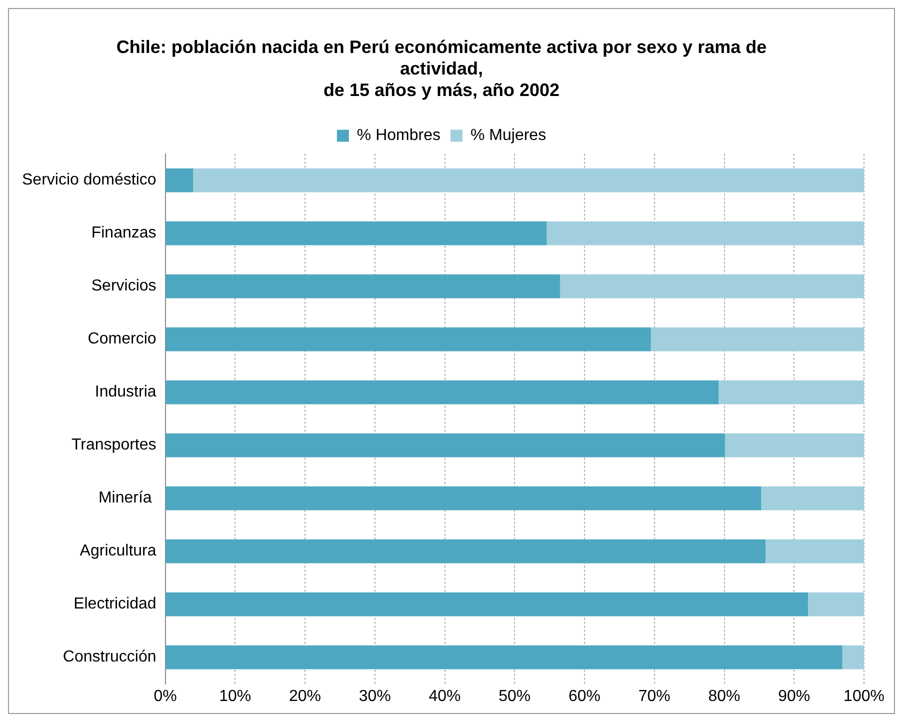 This screenshot has width=905, height=724. I want to click on x-tick-label: 10%, so click(235, 696).